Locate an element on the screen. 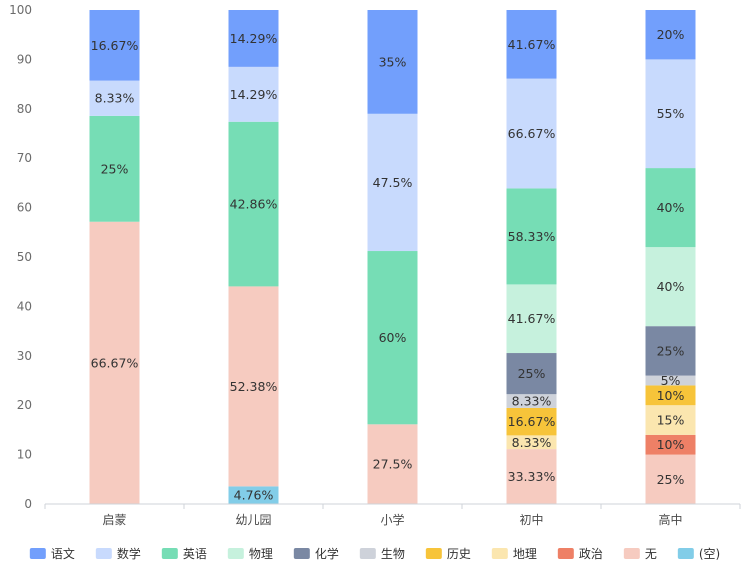 This screenshot has height=582, width=750. data-label-1-0: 4.76% is located at coordinates (254, 495).